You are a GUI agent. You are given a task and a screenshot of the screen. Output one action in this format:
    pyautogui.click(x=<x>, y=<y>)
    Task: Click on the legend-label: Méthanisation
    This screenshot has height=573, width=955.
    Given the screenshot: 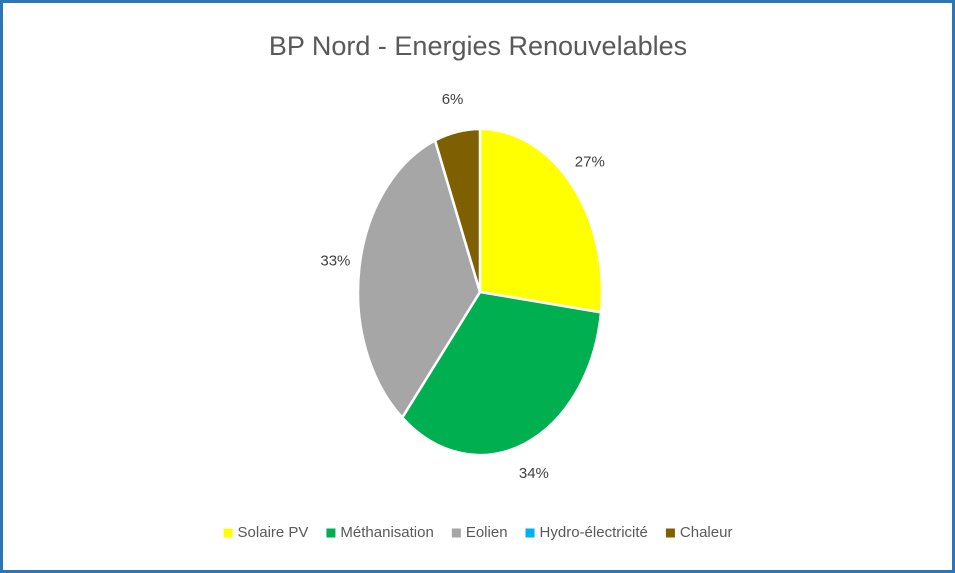 What is the action you would take?
    pyautogui.click(x=386, y=532)
    